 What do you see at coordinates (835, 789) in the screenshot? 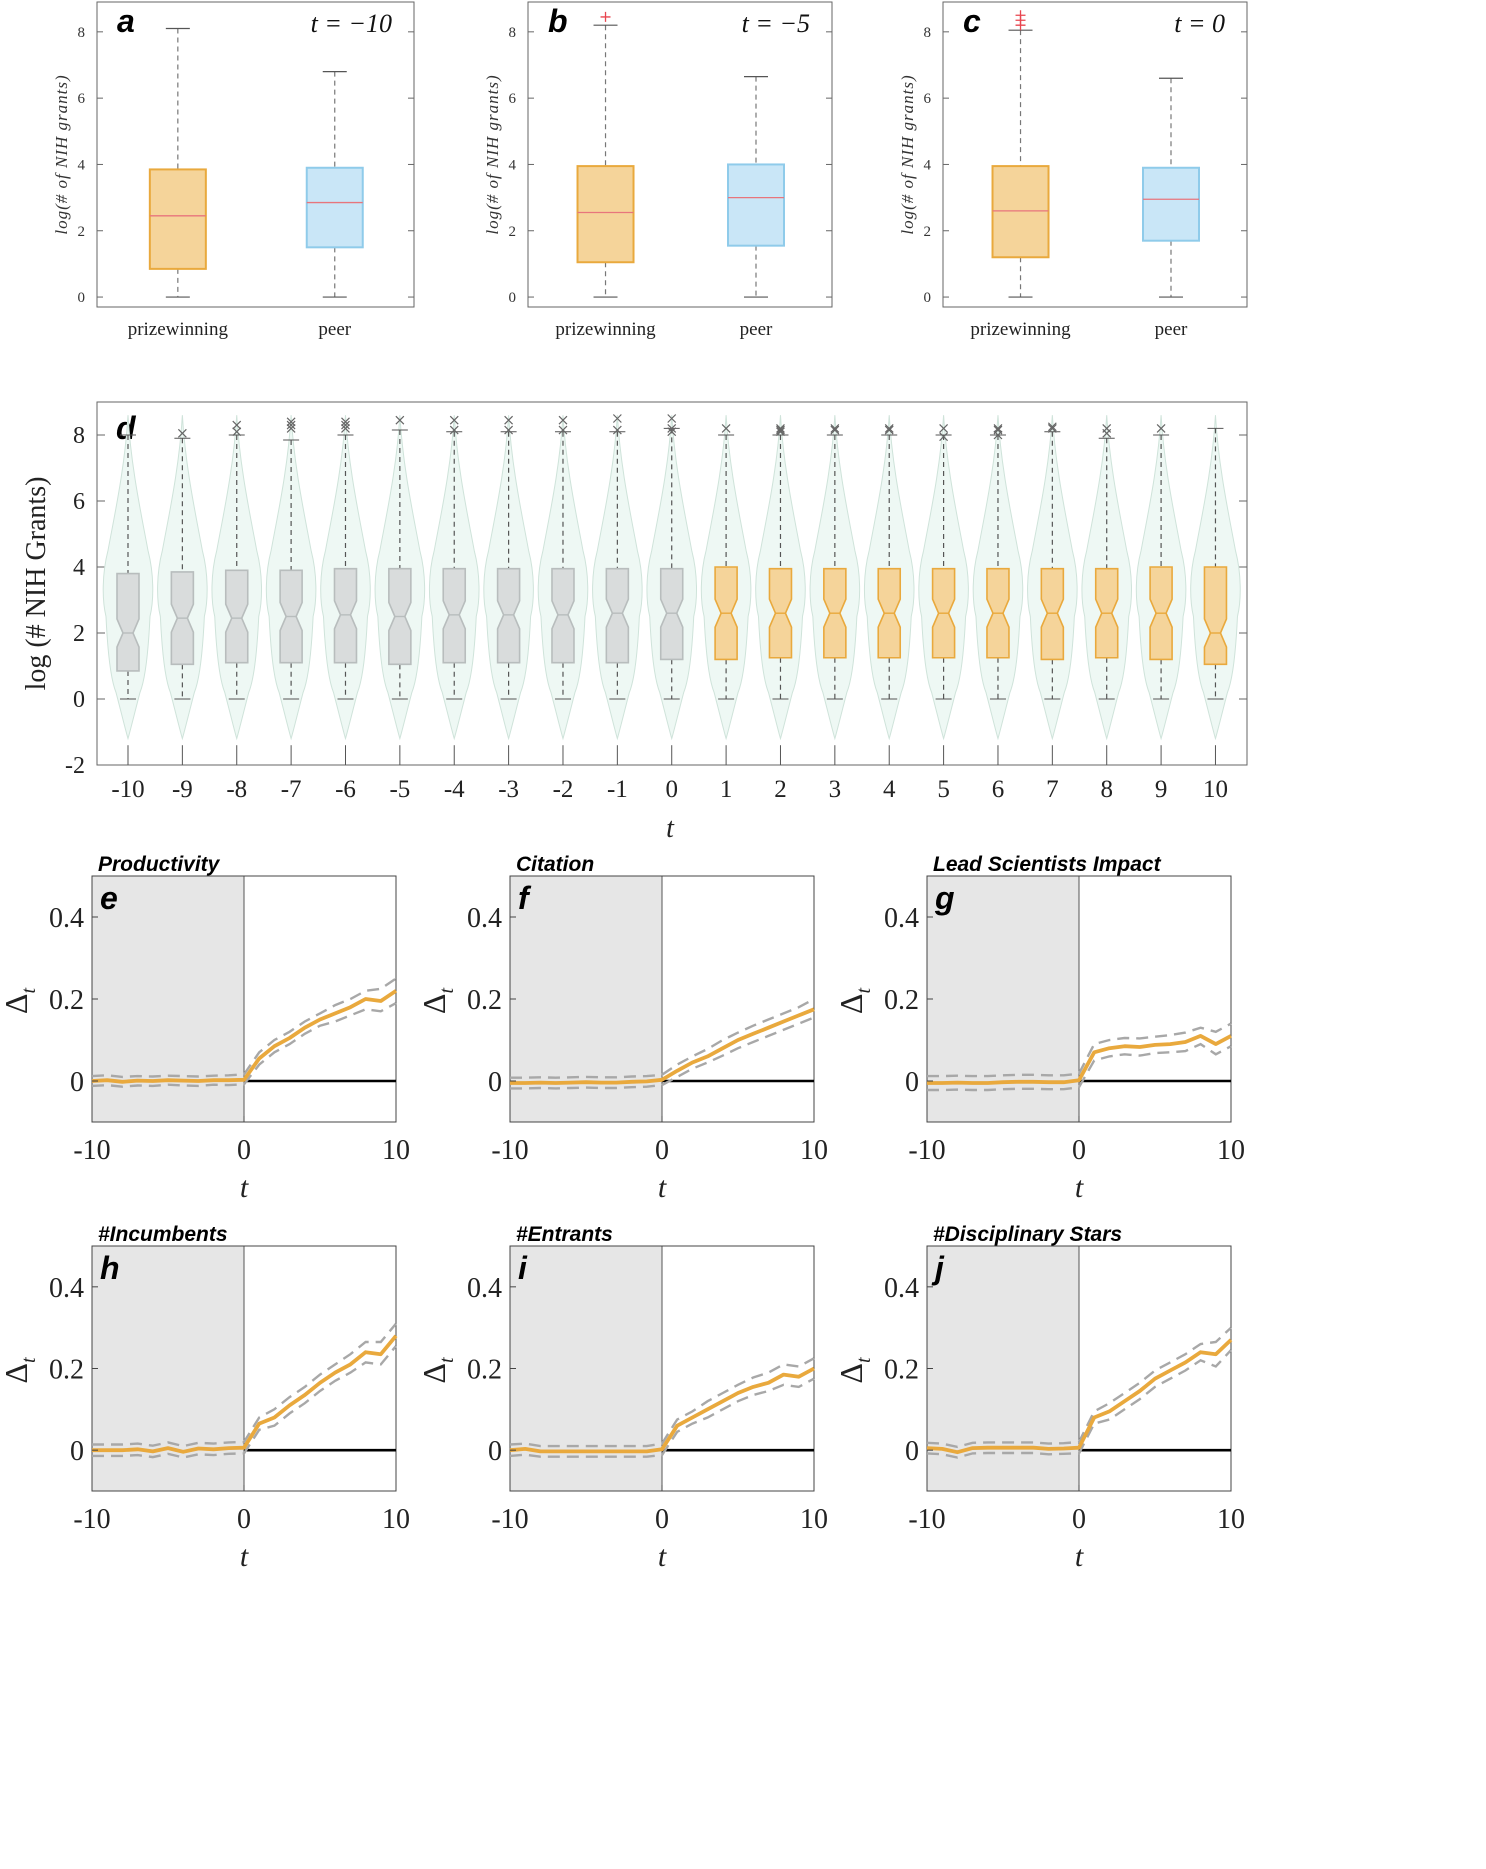
I see `x-tick-label: 3` at bounding box center [835, 789].